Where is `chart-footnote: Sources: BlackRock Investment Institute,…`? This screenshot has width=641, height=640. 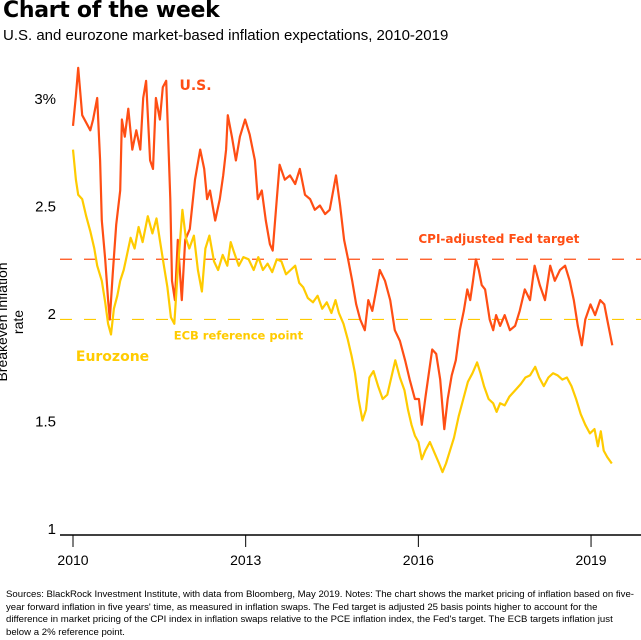 chart-footnote: Sources: BlackRock Investment Institute,… is located at coordinates (320, 613).